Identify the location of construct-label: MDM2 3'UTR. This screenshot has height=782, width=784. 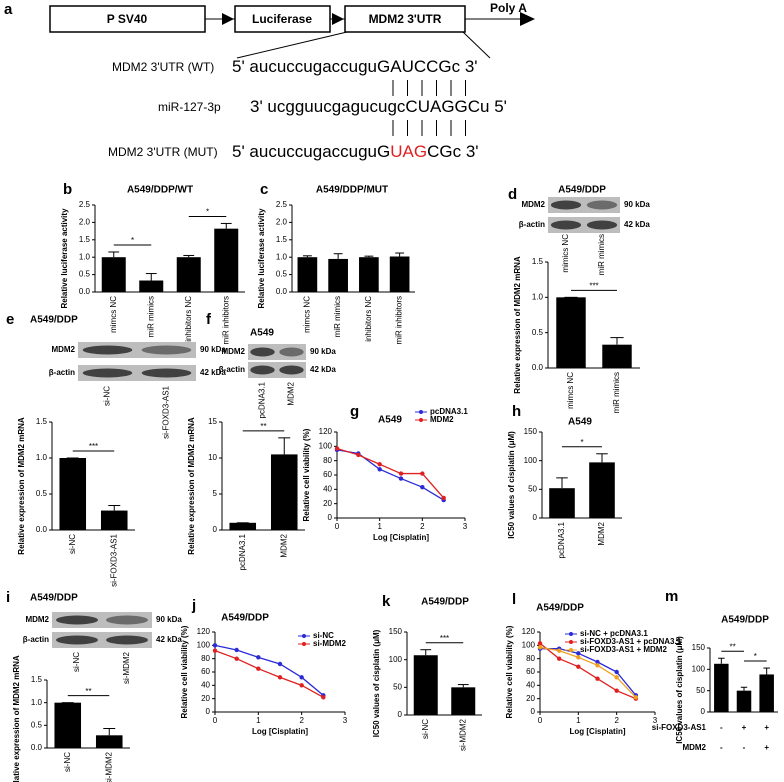
(405, 19).